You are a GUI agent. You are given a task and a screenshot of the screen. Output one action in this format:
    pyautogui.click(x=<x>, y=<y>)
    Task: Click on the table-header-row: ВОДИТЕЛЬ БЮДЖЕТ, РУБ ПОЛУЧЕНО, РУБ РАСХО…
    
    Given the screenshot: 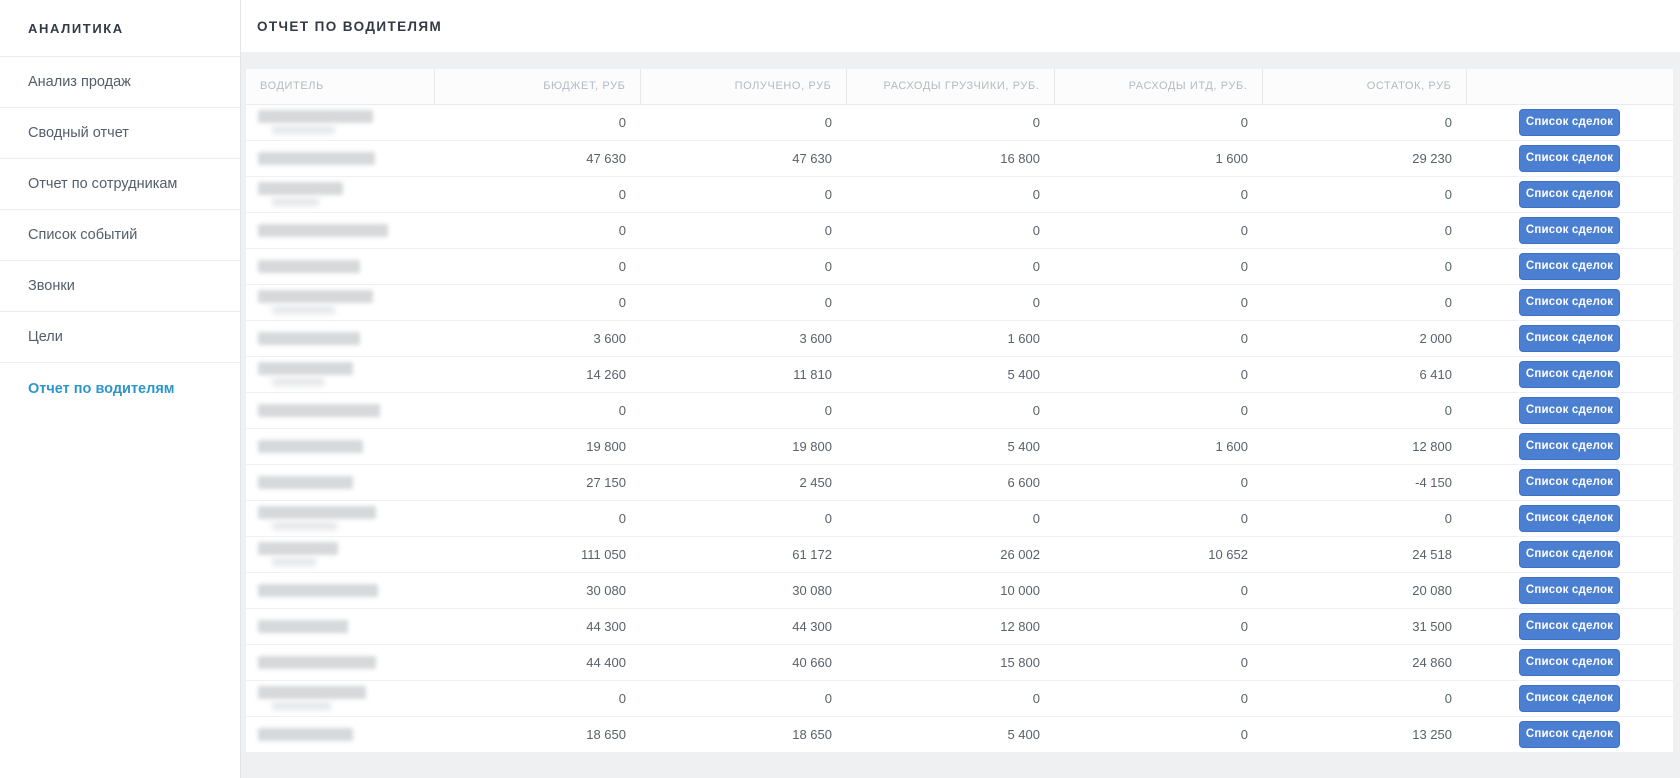 What is the action you would take?
    pyautogui.click(x=959, y=87)
    